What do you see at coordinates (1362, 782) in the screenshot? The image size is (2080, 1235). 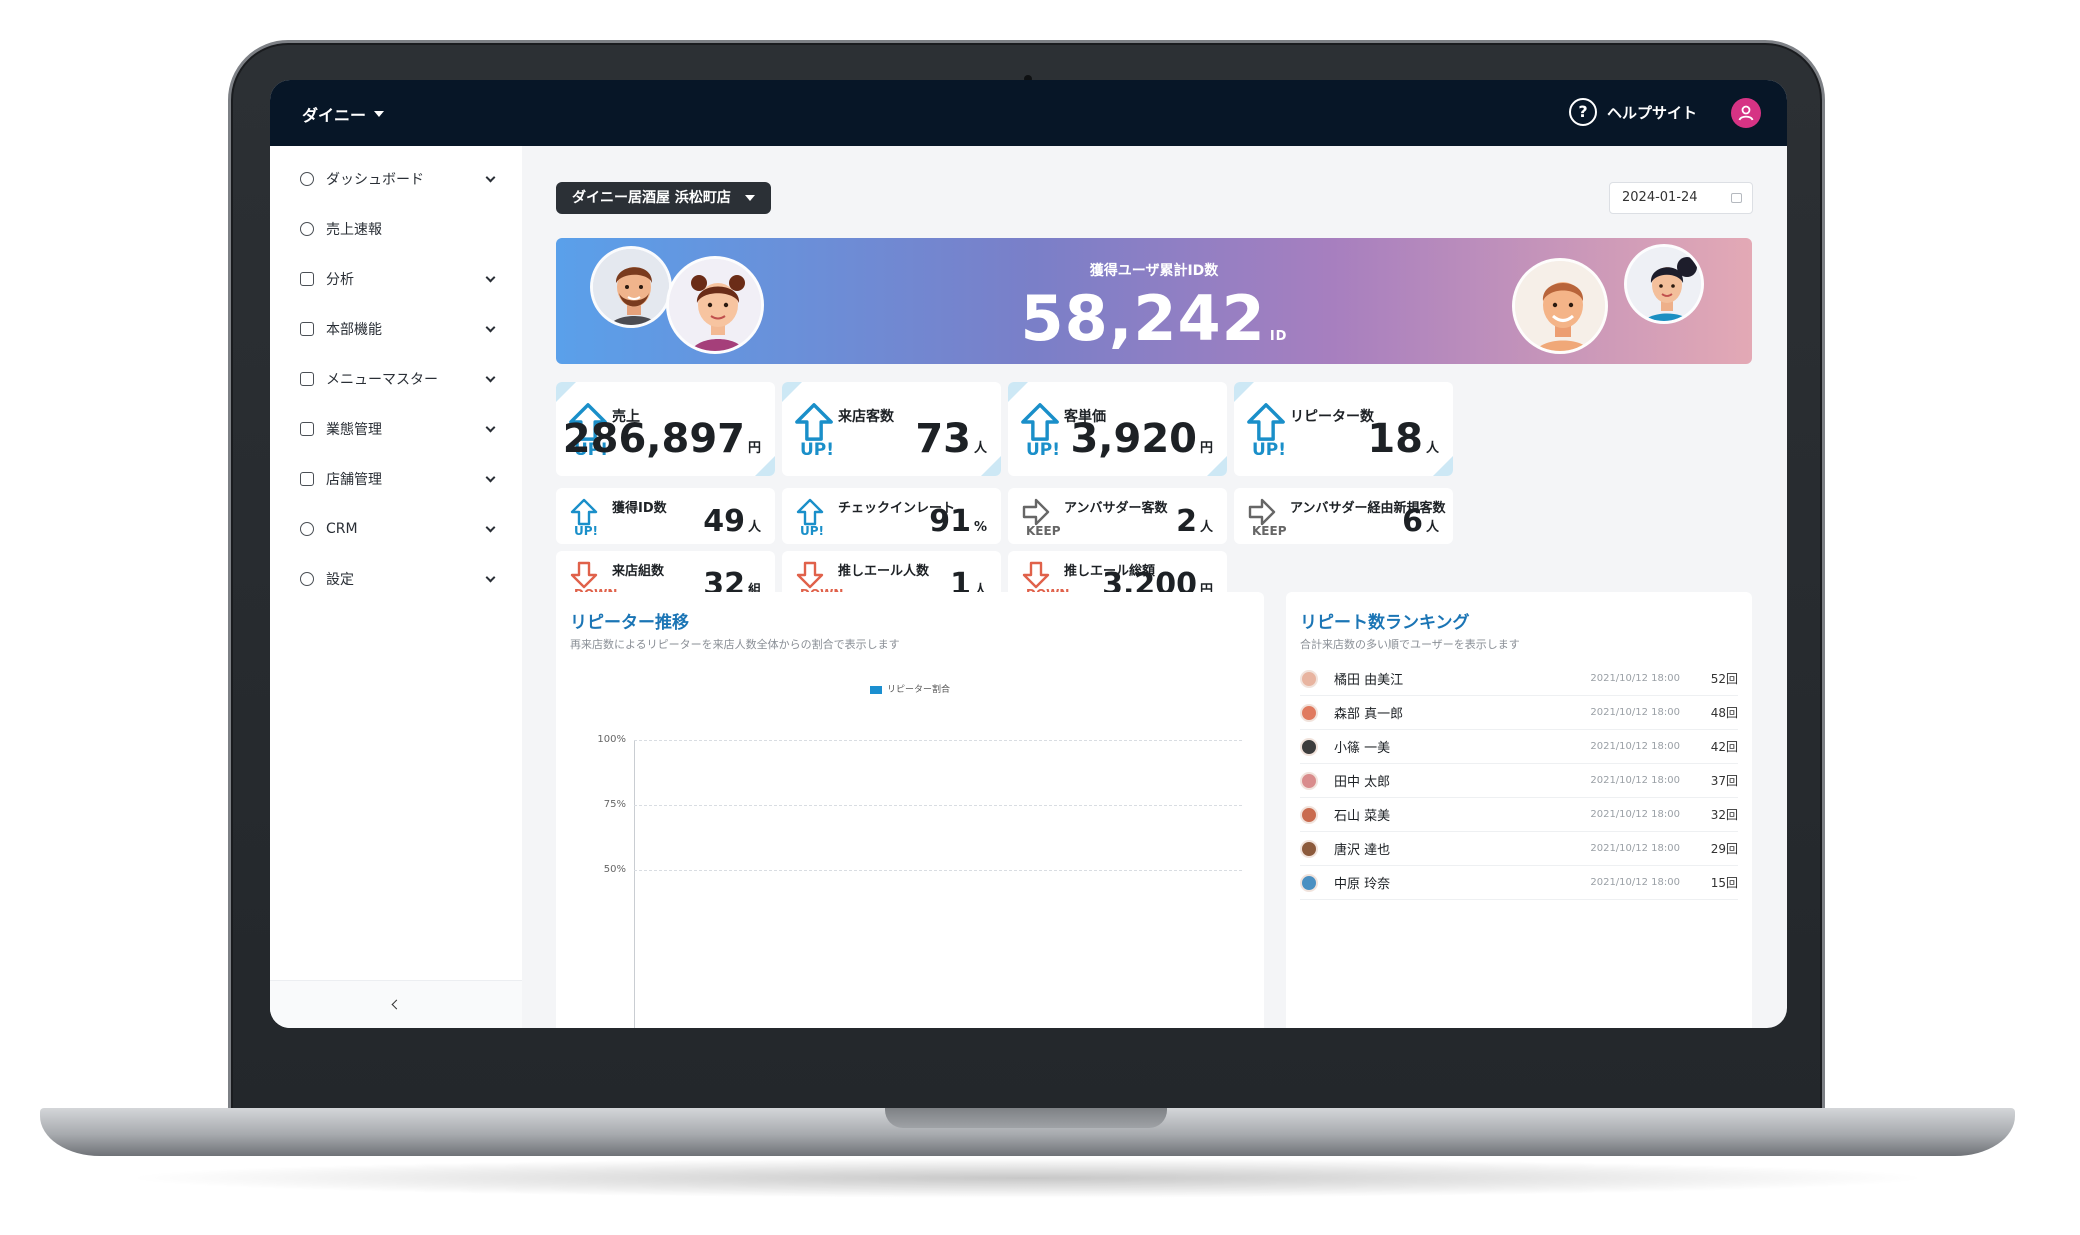 I see `user-name: 田中 太郎` at bounding box center [1362, 782].